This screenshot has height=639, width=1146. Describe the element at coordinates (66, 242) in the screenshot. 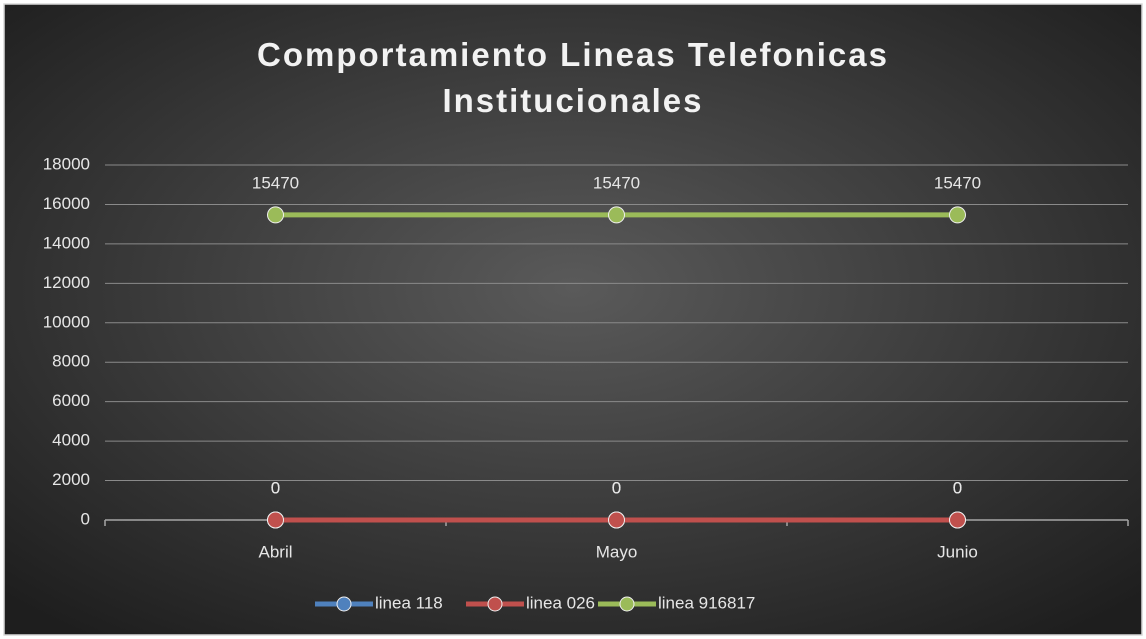

I see `y-tick-label: 14000` at that location.